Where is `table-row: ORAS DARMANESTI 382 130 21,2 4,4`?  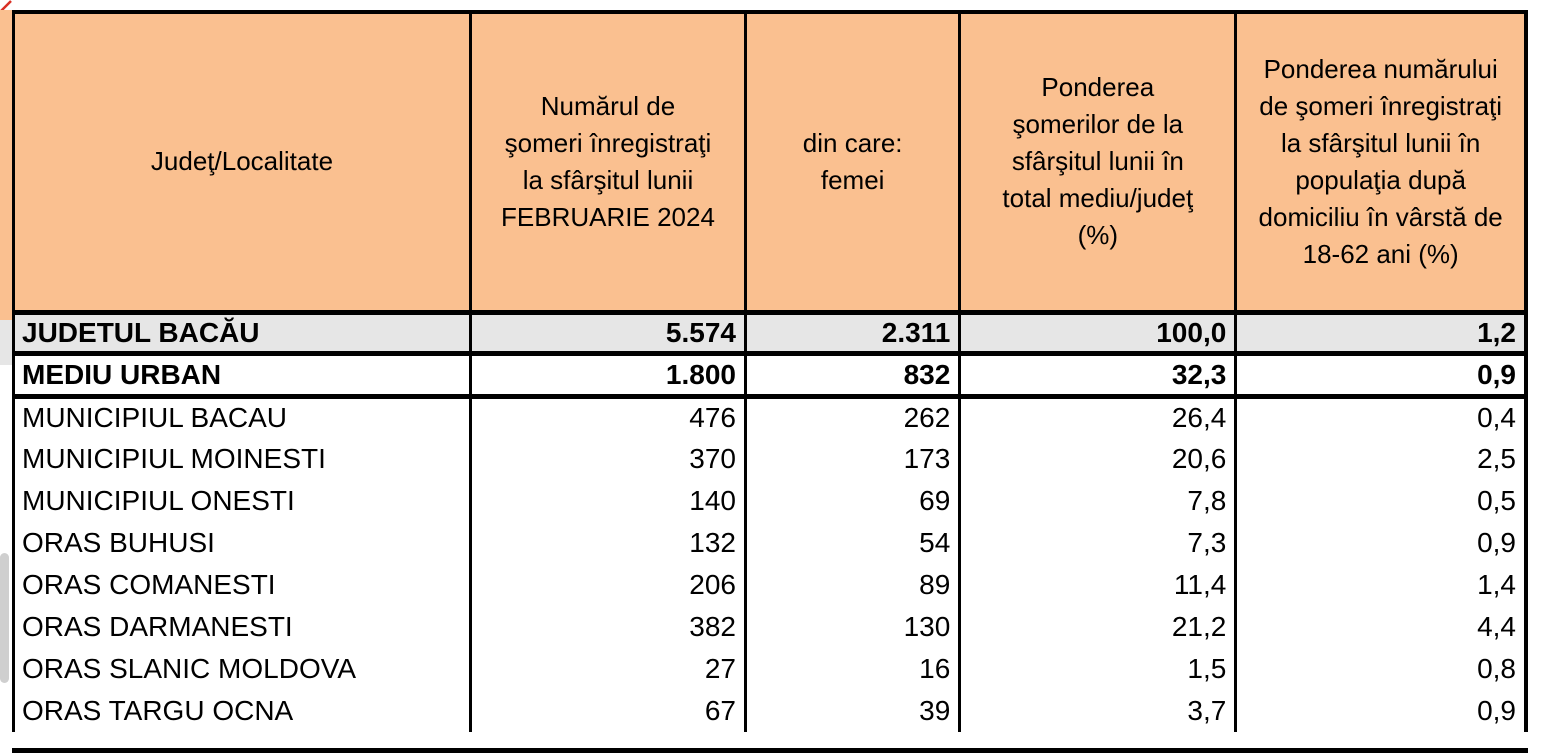 table-row: ORAS DARMANESTI 382 130 21,2 4,4 is located at coordinates (770, 627).